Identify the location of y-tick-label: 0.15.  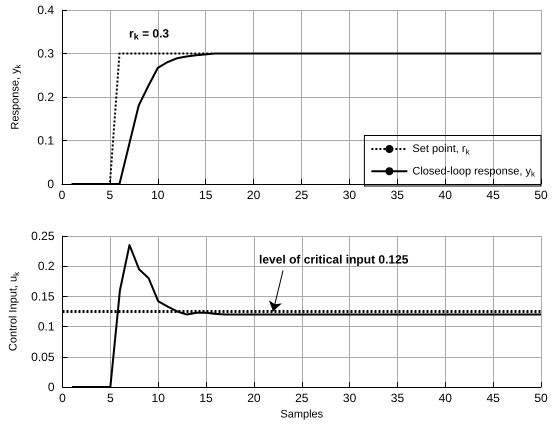
(43, 296).